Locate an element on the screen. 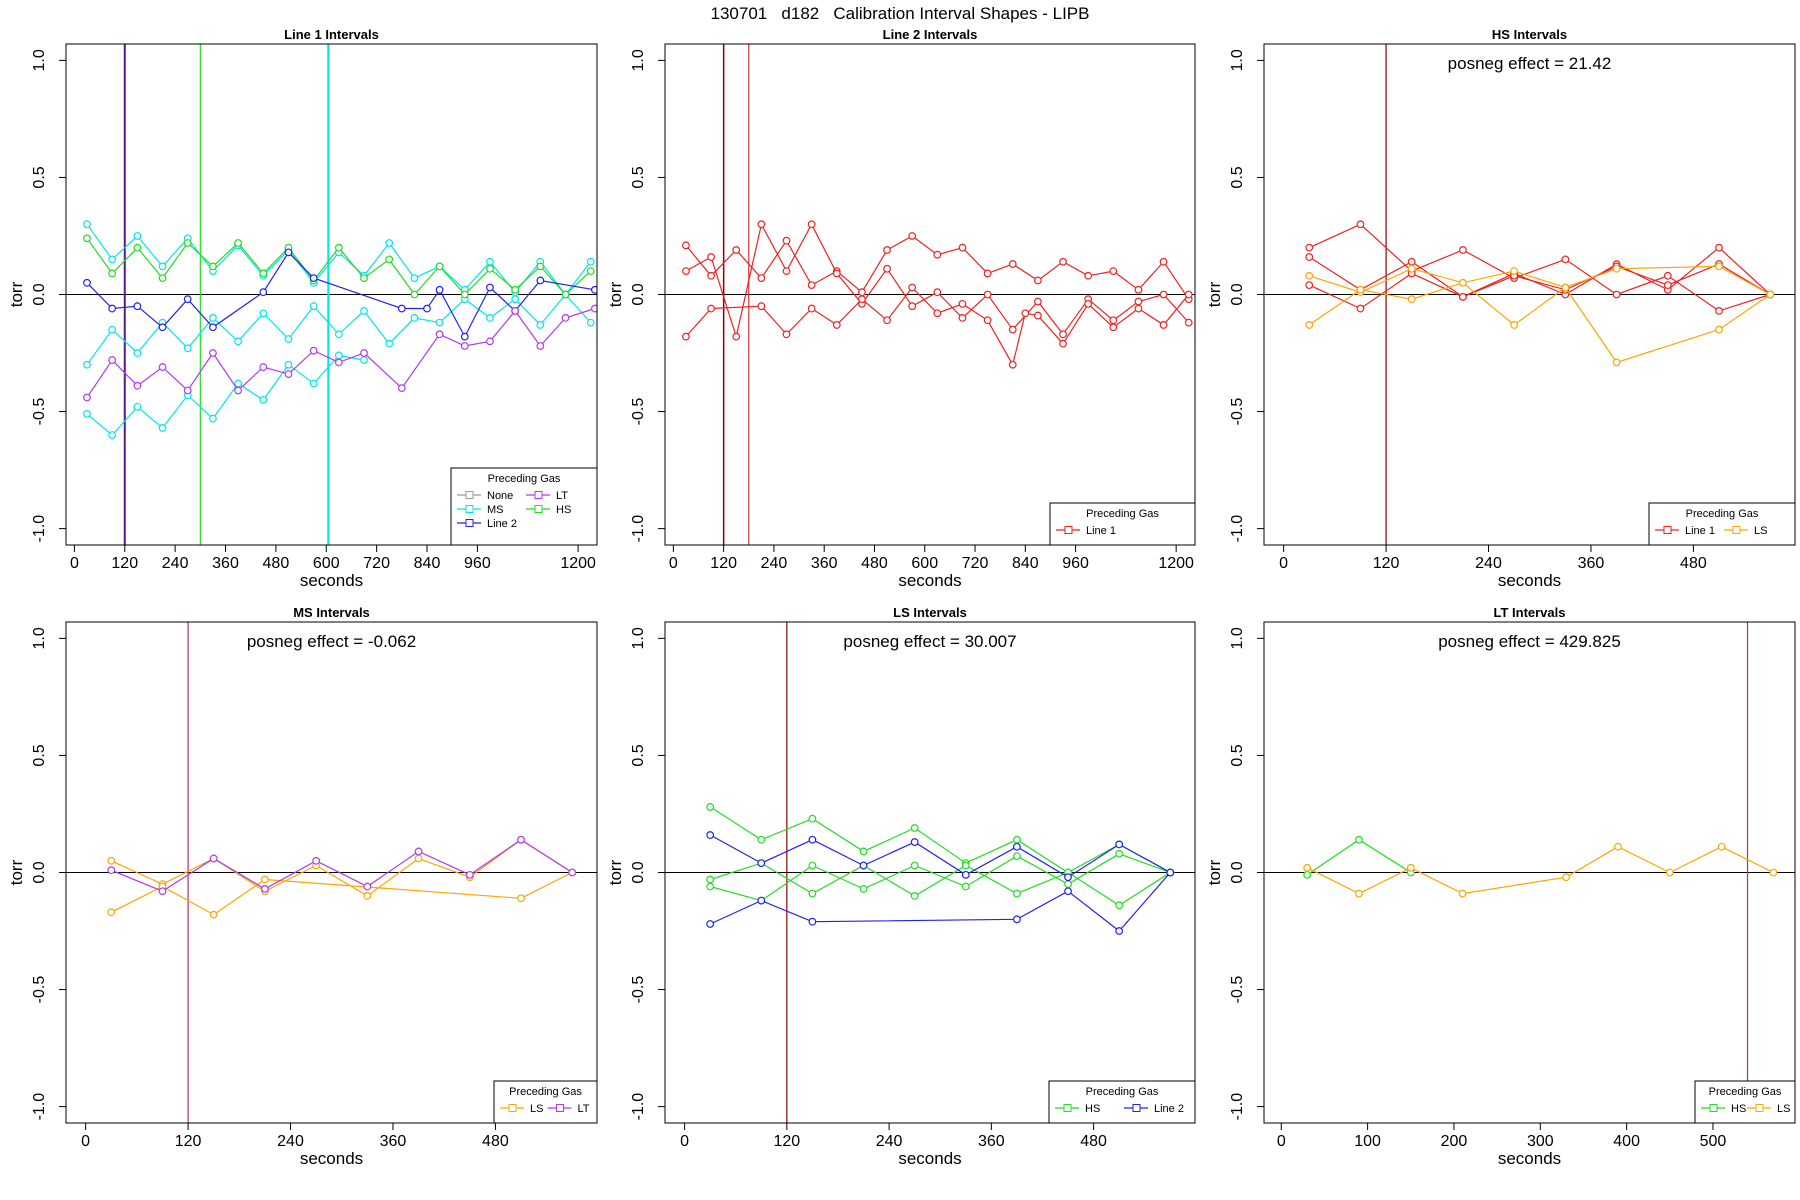 The height and width of the screenshot is (1200, 1800). x-tick-label: 0 is located at coordinates (85, 1141).